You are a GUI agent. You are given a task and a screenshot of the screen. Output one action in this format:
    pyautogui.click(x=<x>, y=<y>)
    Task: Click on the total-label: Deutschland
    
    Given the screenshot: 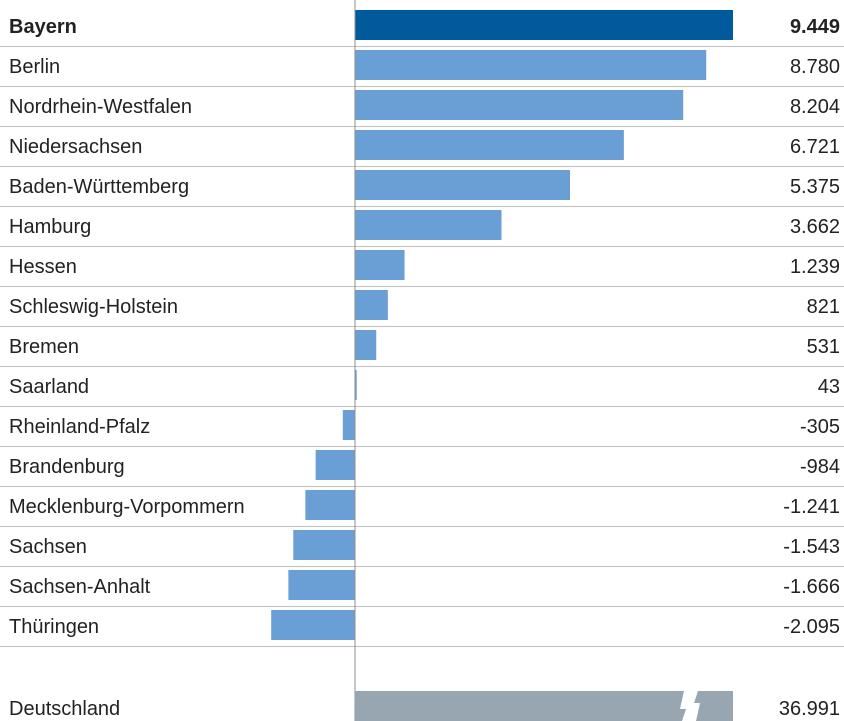 What is the action you would take?
    pyautogui.click(x=64, y=709)
    